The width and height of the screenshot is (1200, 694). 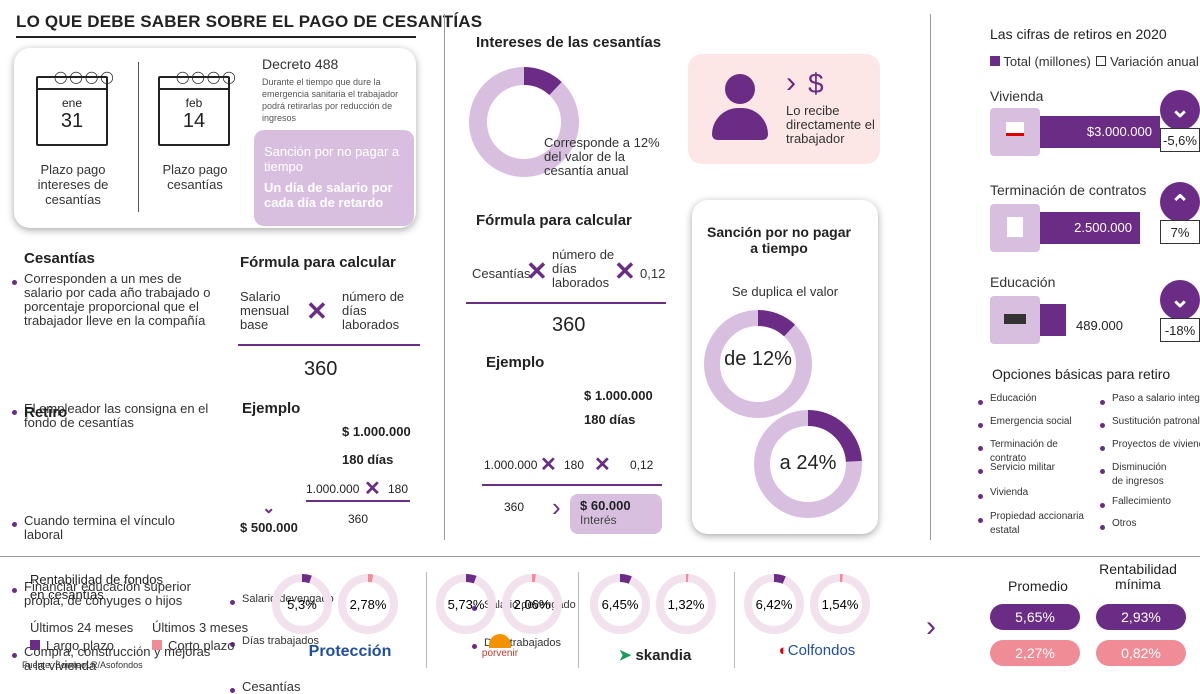 I want to click on calendar-ene: ◯◯◯◯ ene 31, so click(x=75, y=108).